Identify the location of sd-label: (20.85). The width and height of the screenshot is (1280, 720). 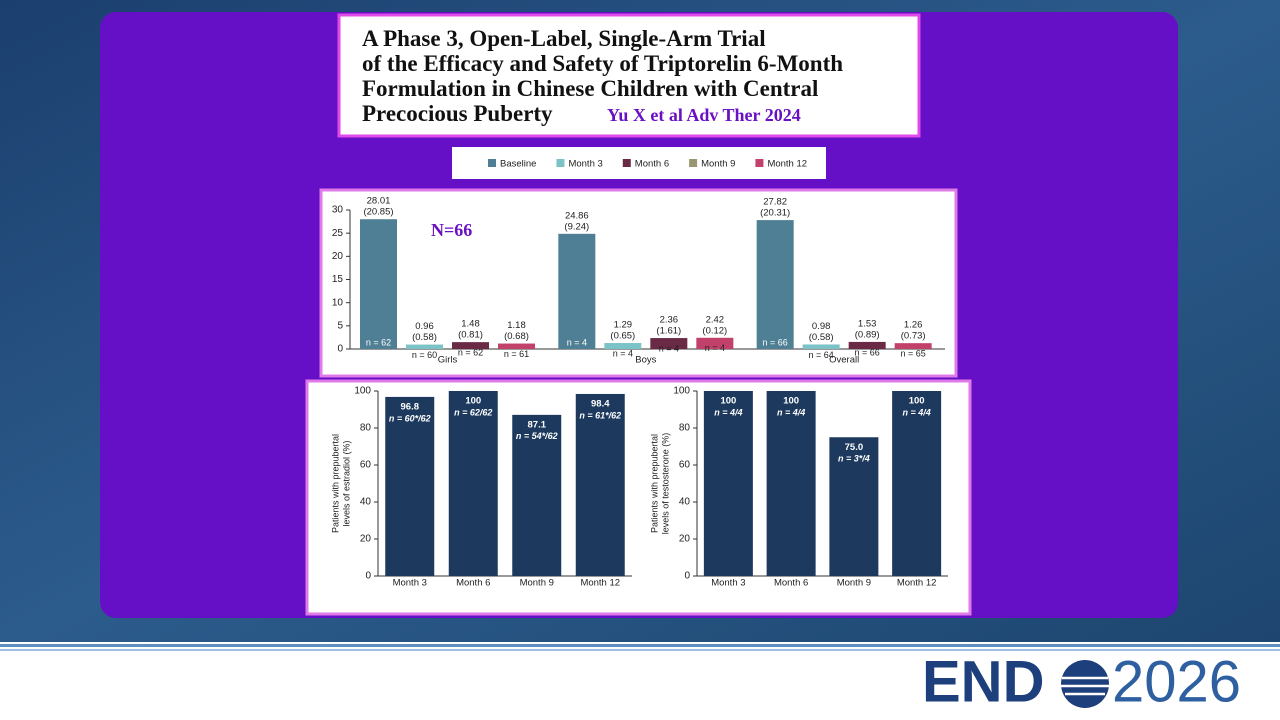
(378, 212).